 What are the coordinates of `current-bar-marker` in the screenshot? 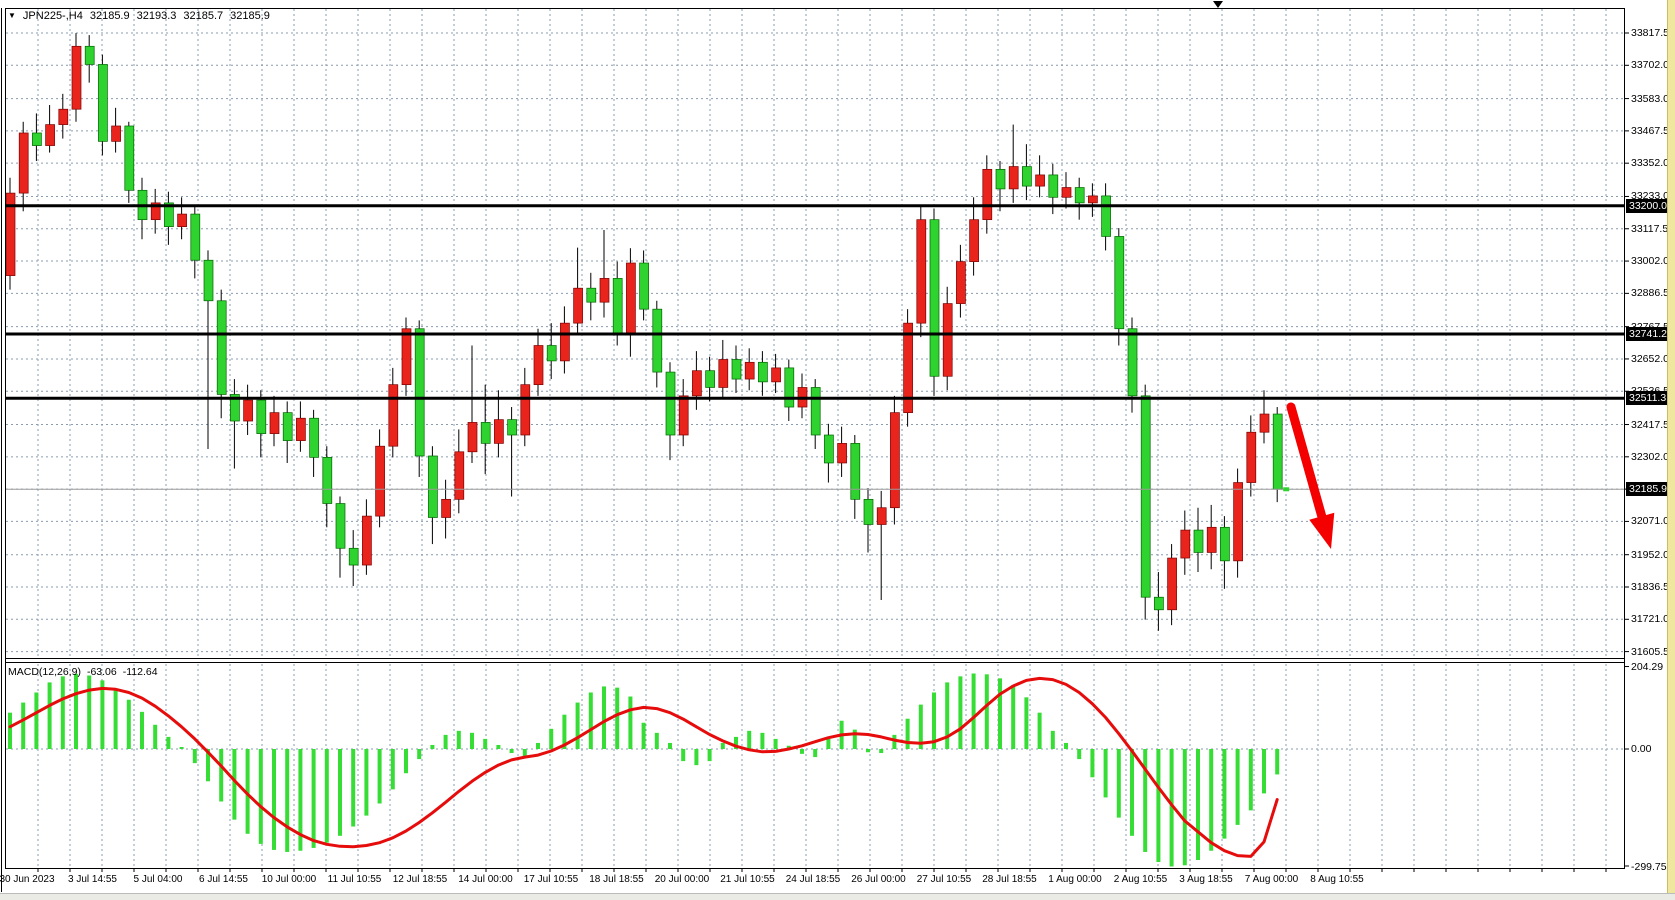 It's located at (1286, 489).